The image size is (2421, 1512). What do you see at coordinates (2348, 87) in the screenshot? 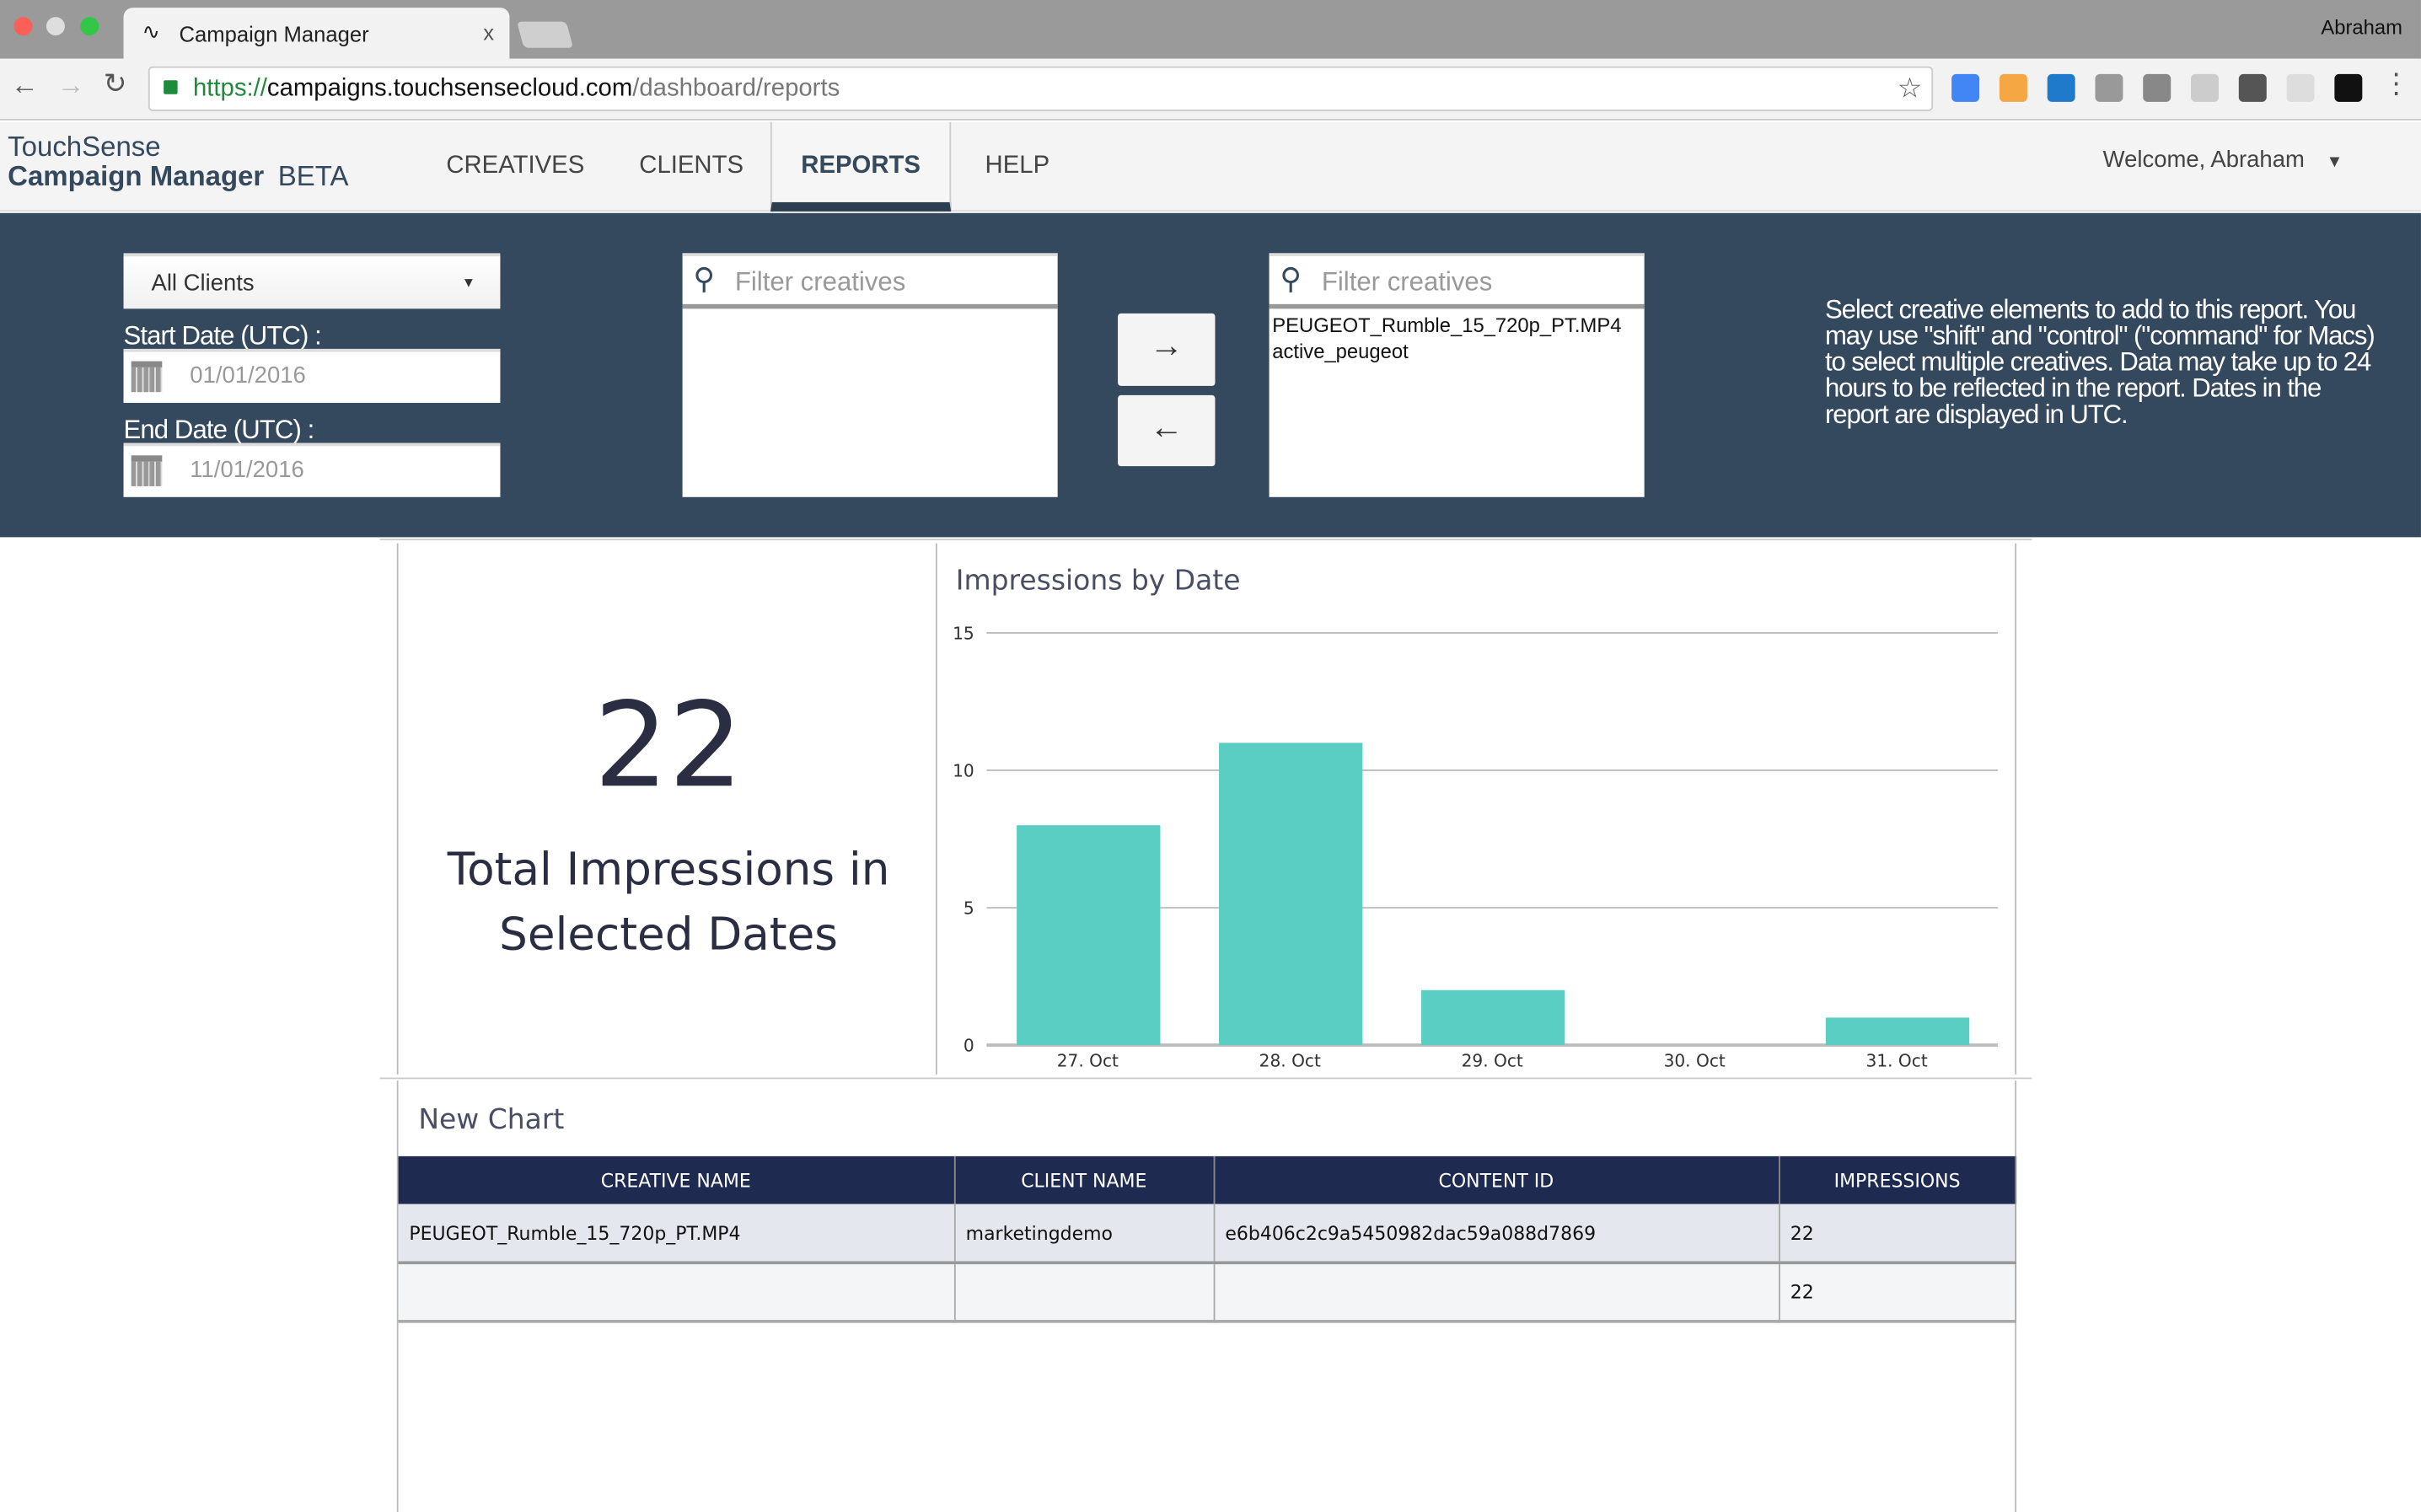
I see `grid-icon` at bounding box center [2348, 87].